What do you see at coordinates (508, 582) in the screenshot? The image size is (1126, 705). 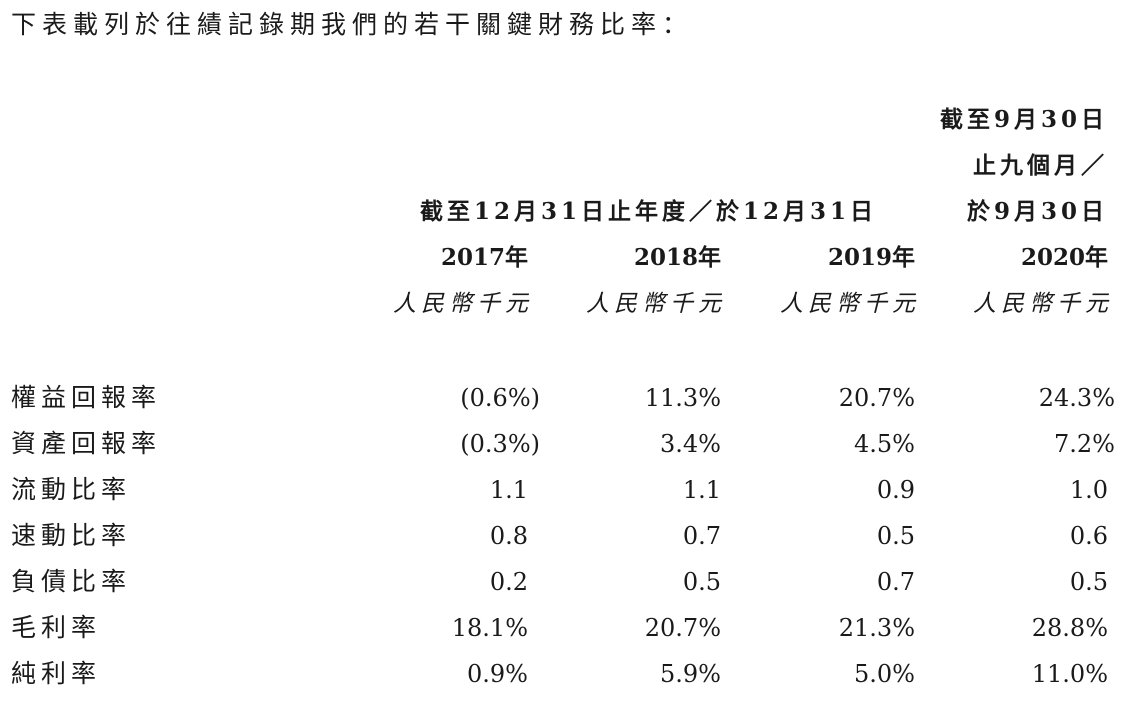 I see `value-cell: 0.2` at bounding box center [508, 582].